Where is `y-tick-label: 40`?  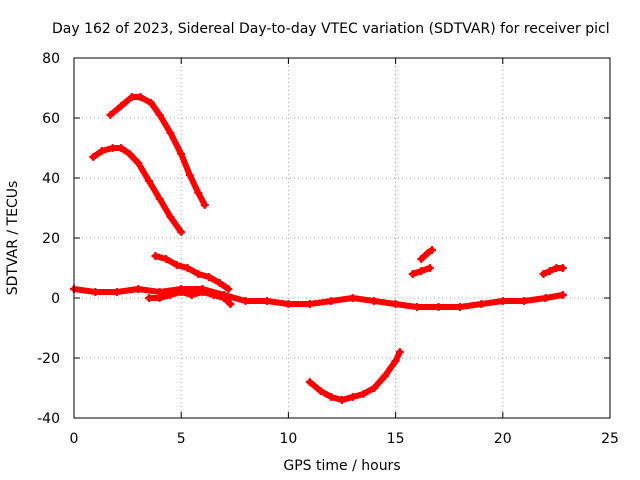
y-tick-label: 40 is located at coordinates (51, 179).